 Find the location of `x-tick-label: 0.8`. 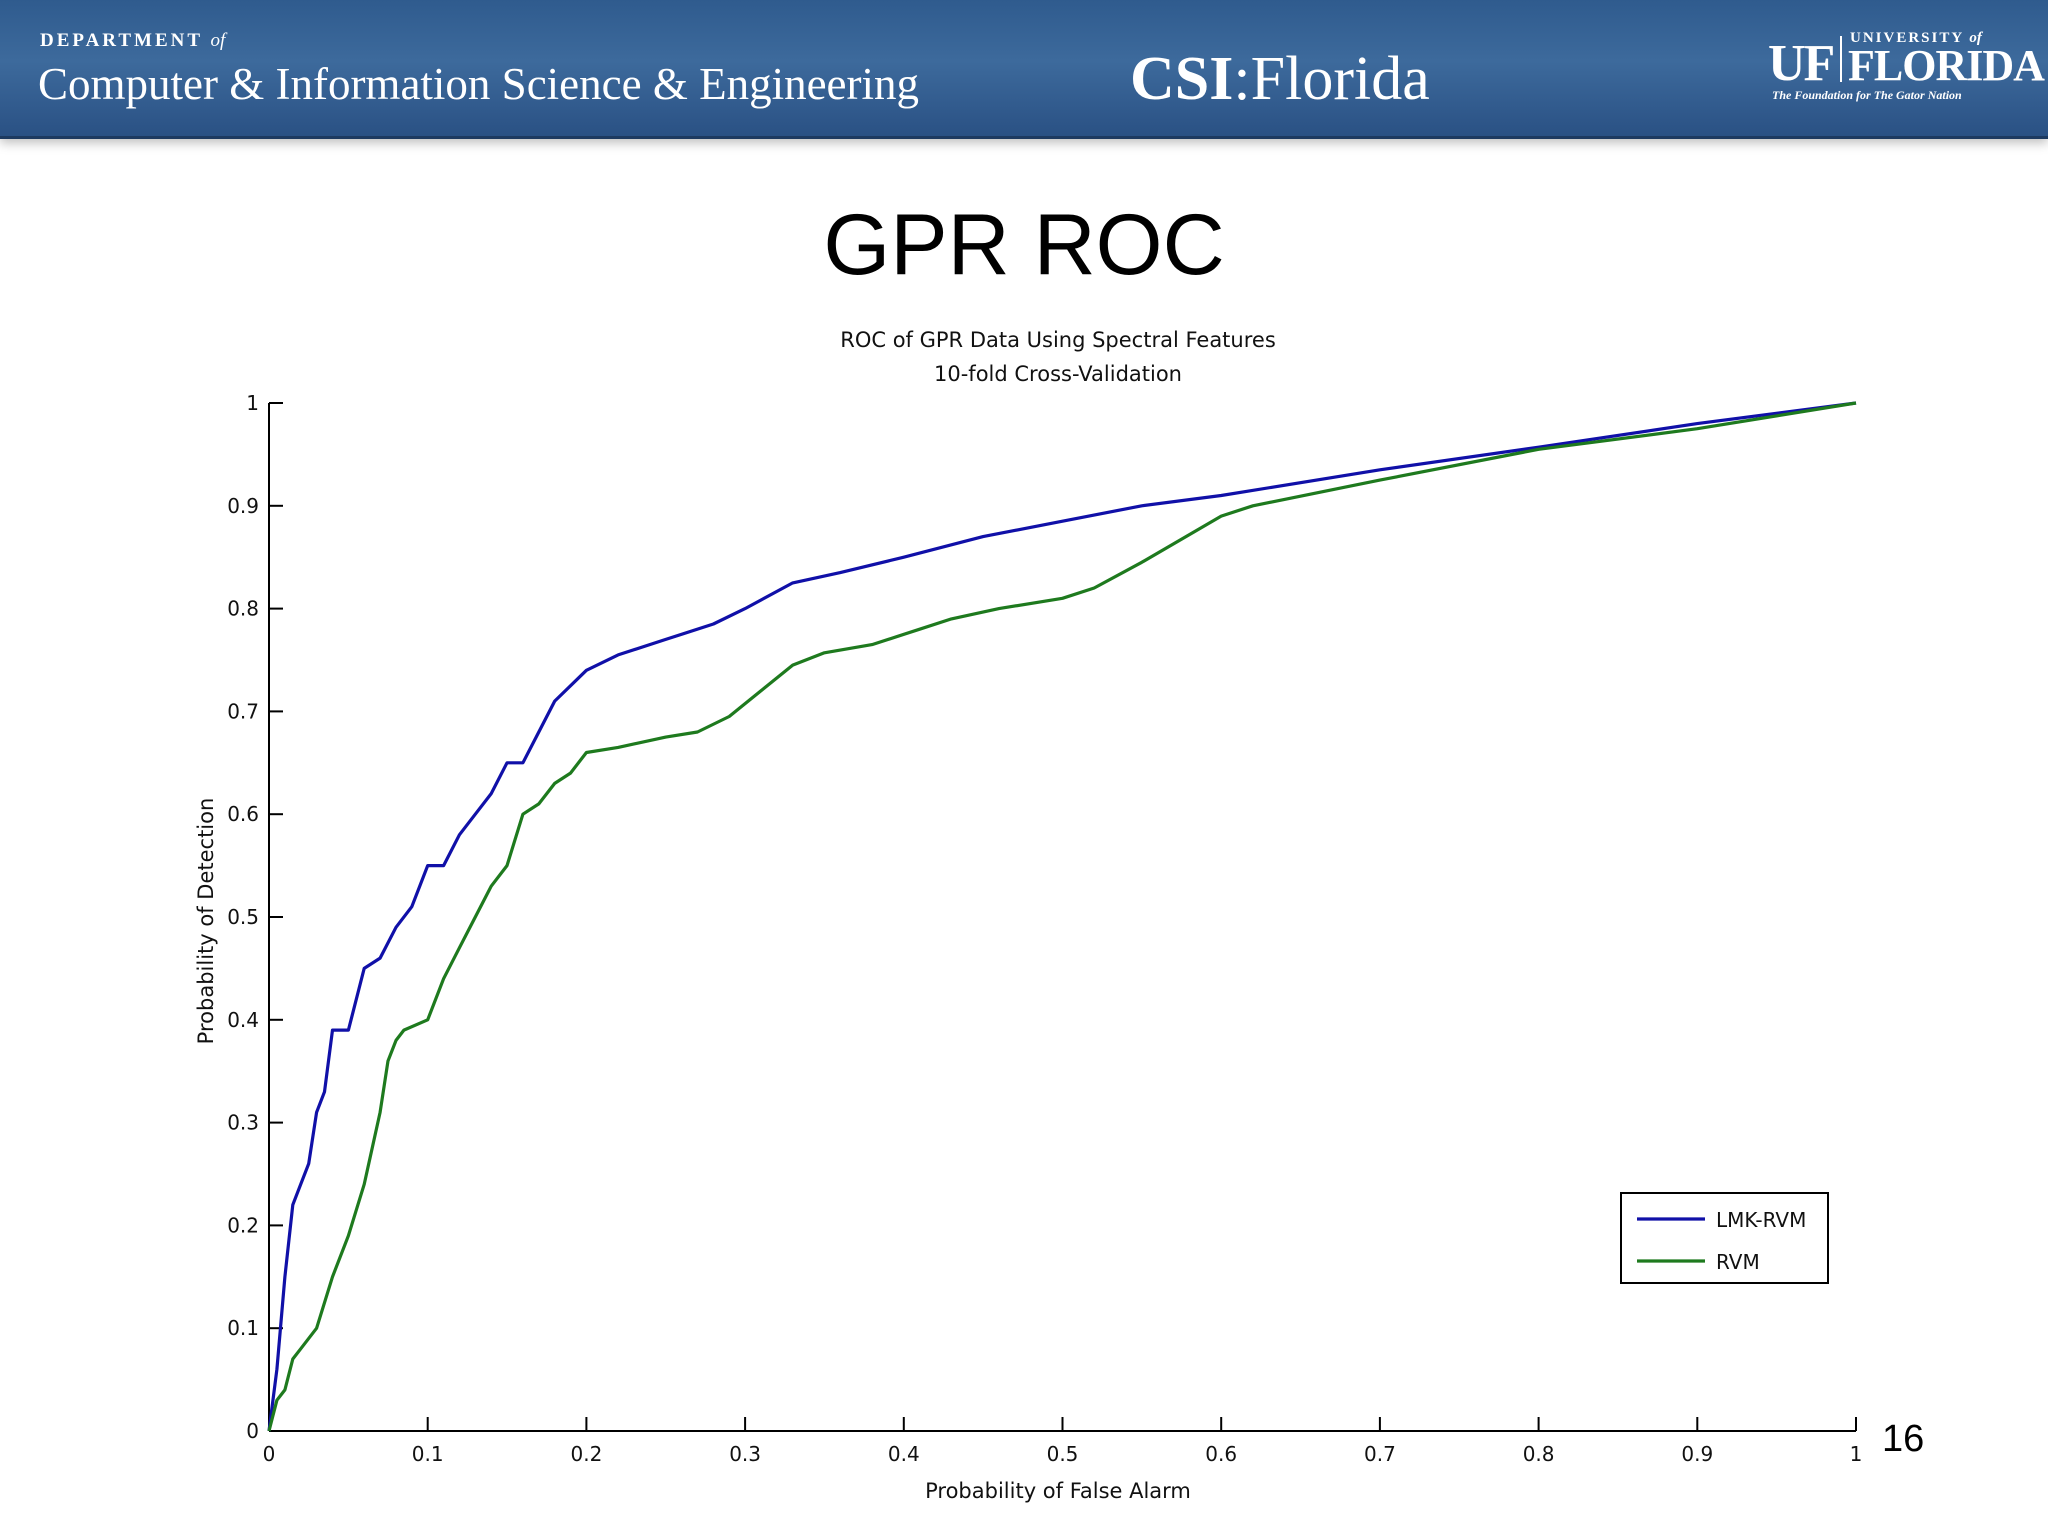

x-tick-label: 0.8 is located at coordinates (1539, 1454).